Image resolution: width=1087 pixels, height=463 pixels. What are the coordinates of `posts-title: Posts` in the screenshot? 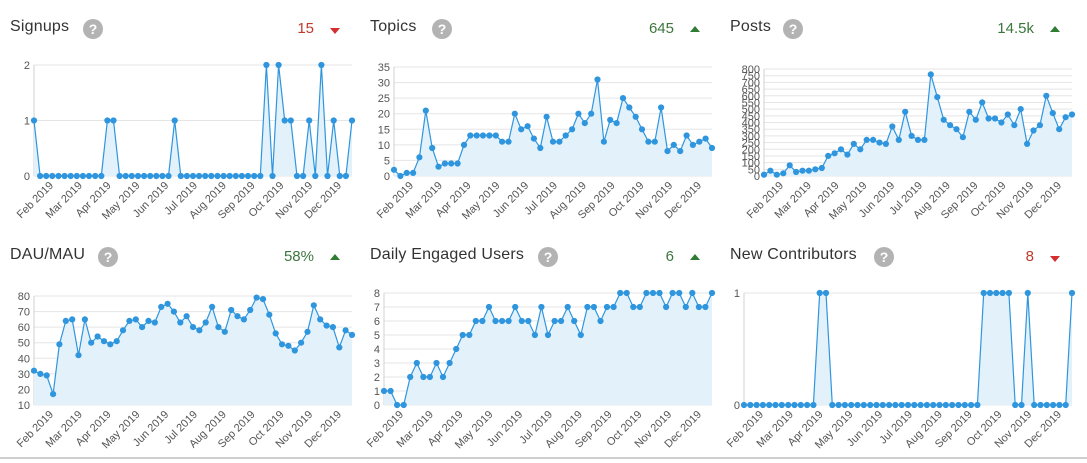 It's located at (751, 26).